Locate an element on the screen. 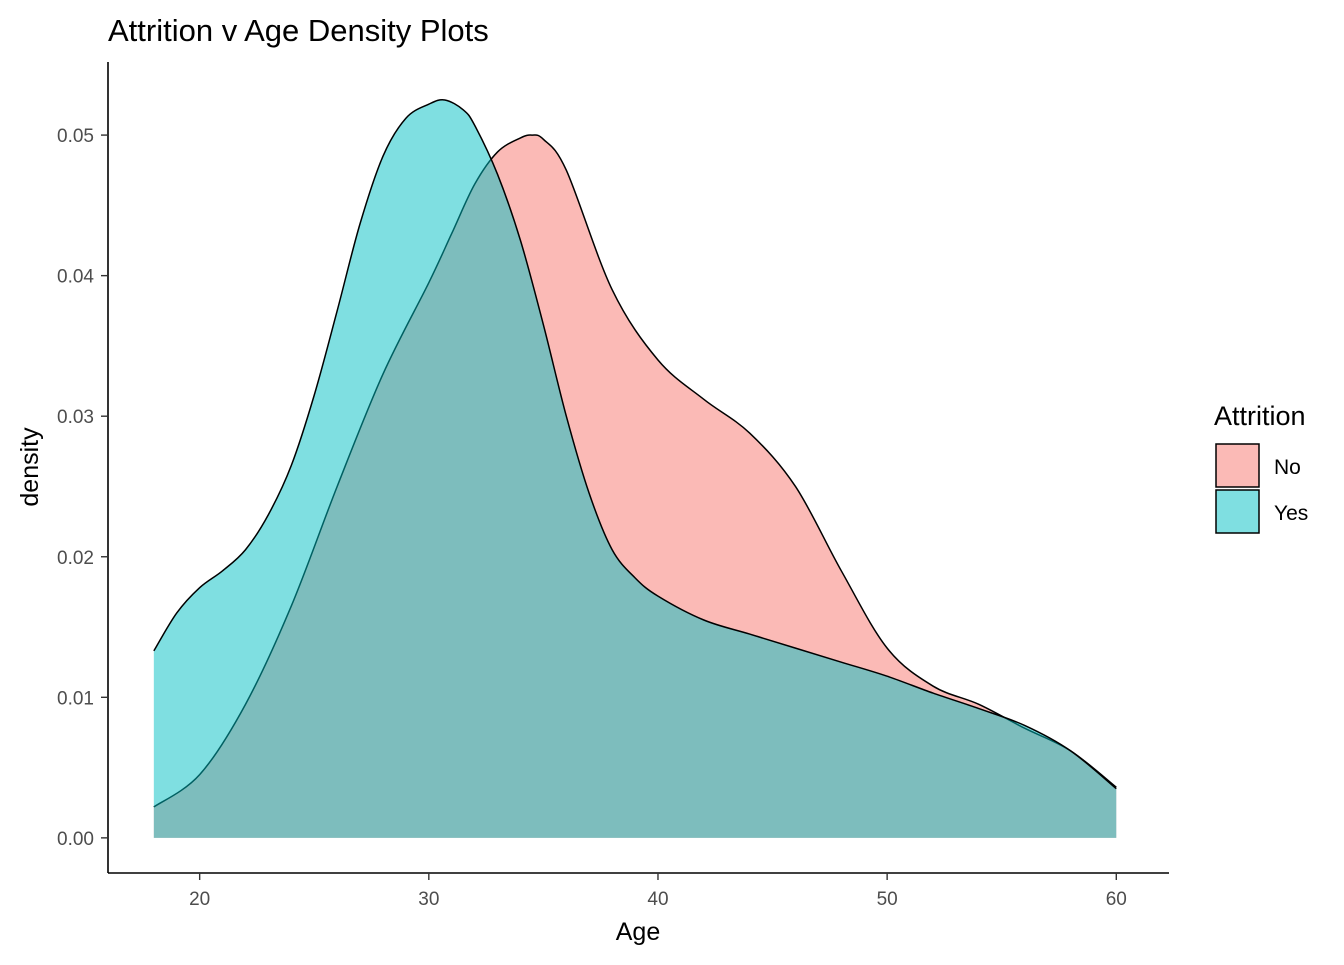  y-tick-label: 0.04 is located at coordinates (75, 277).